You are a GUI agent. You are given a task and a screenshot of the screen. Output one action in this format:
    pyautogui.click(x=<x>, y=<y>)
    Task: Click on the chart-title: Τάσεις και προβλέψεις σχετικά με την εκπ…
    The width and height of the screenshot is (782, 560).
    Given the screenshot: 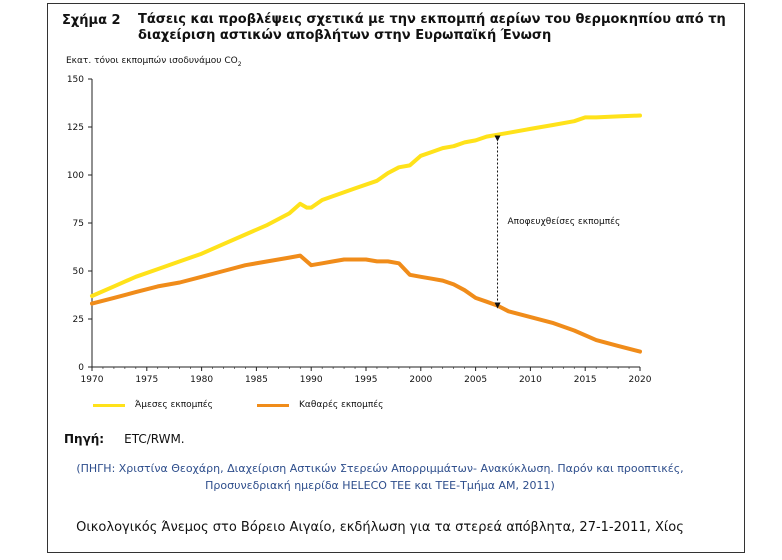 What is the action you would take?
    pyautogui.click(x=432, y=27)
    